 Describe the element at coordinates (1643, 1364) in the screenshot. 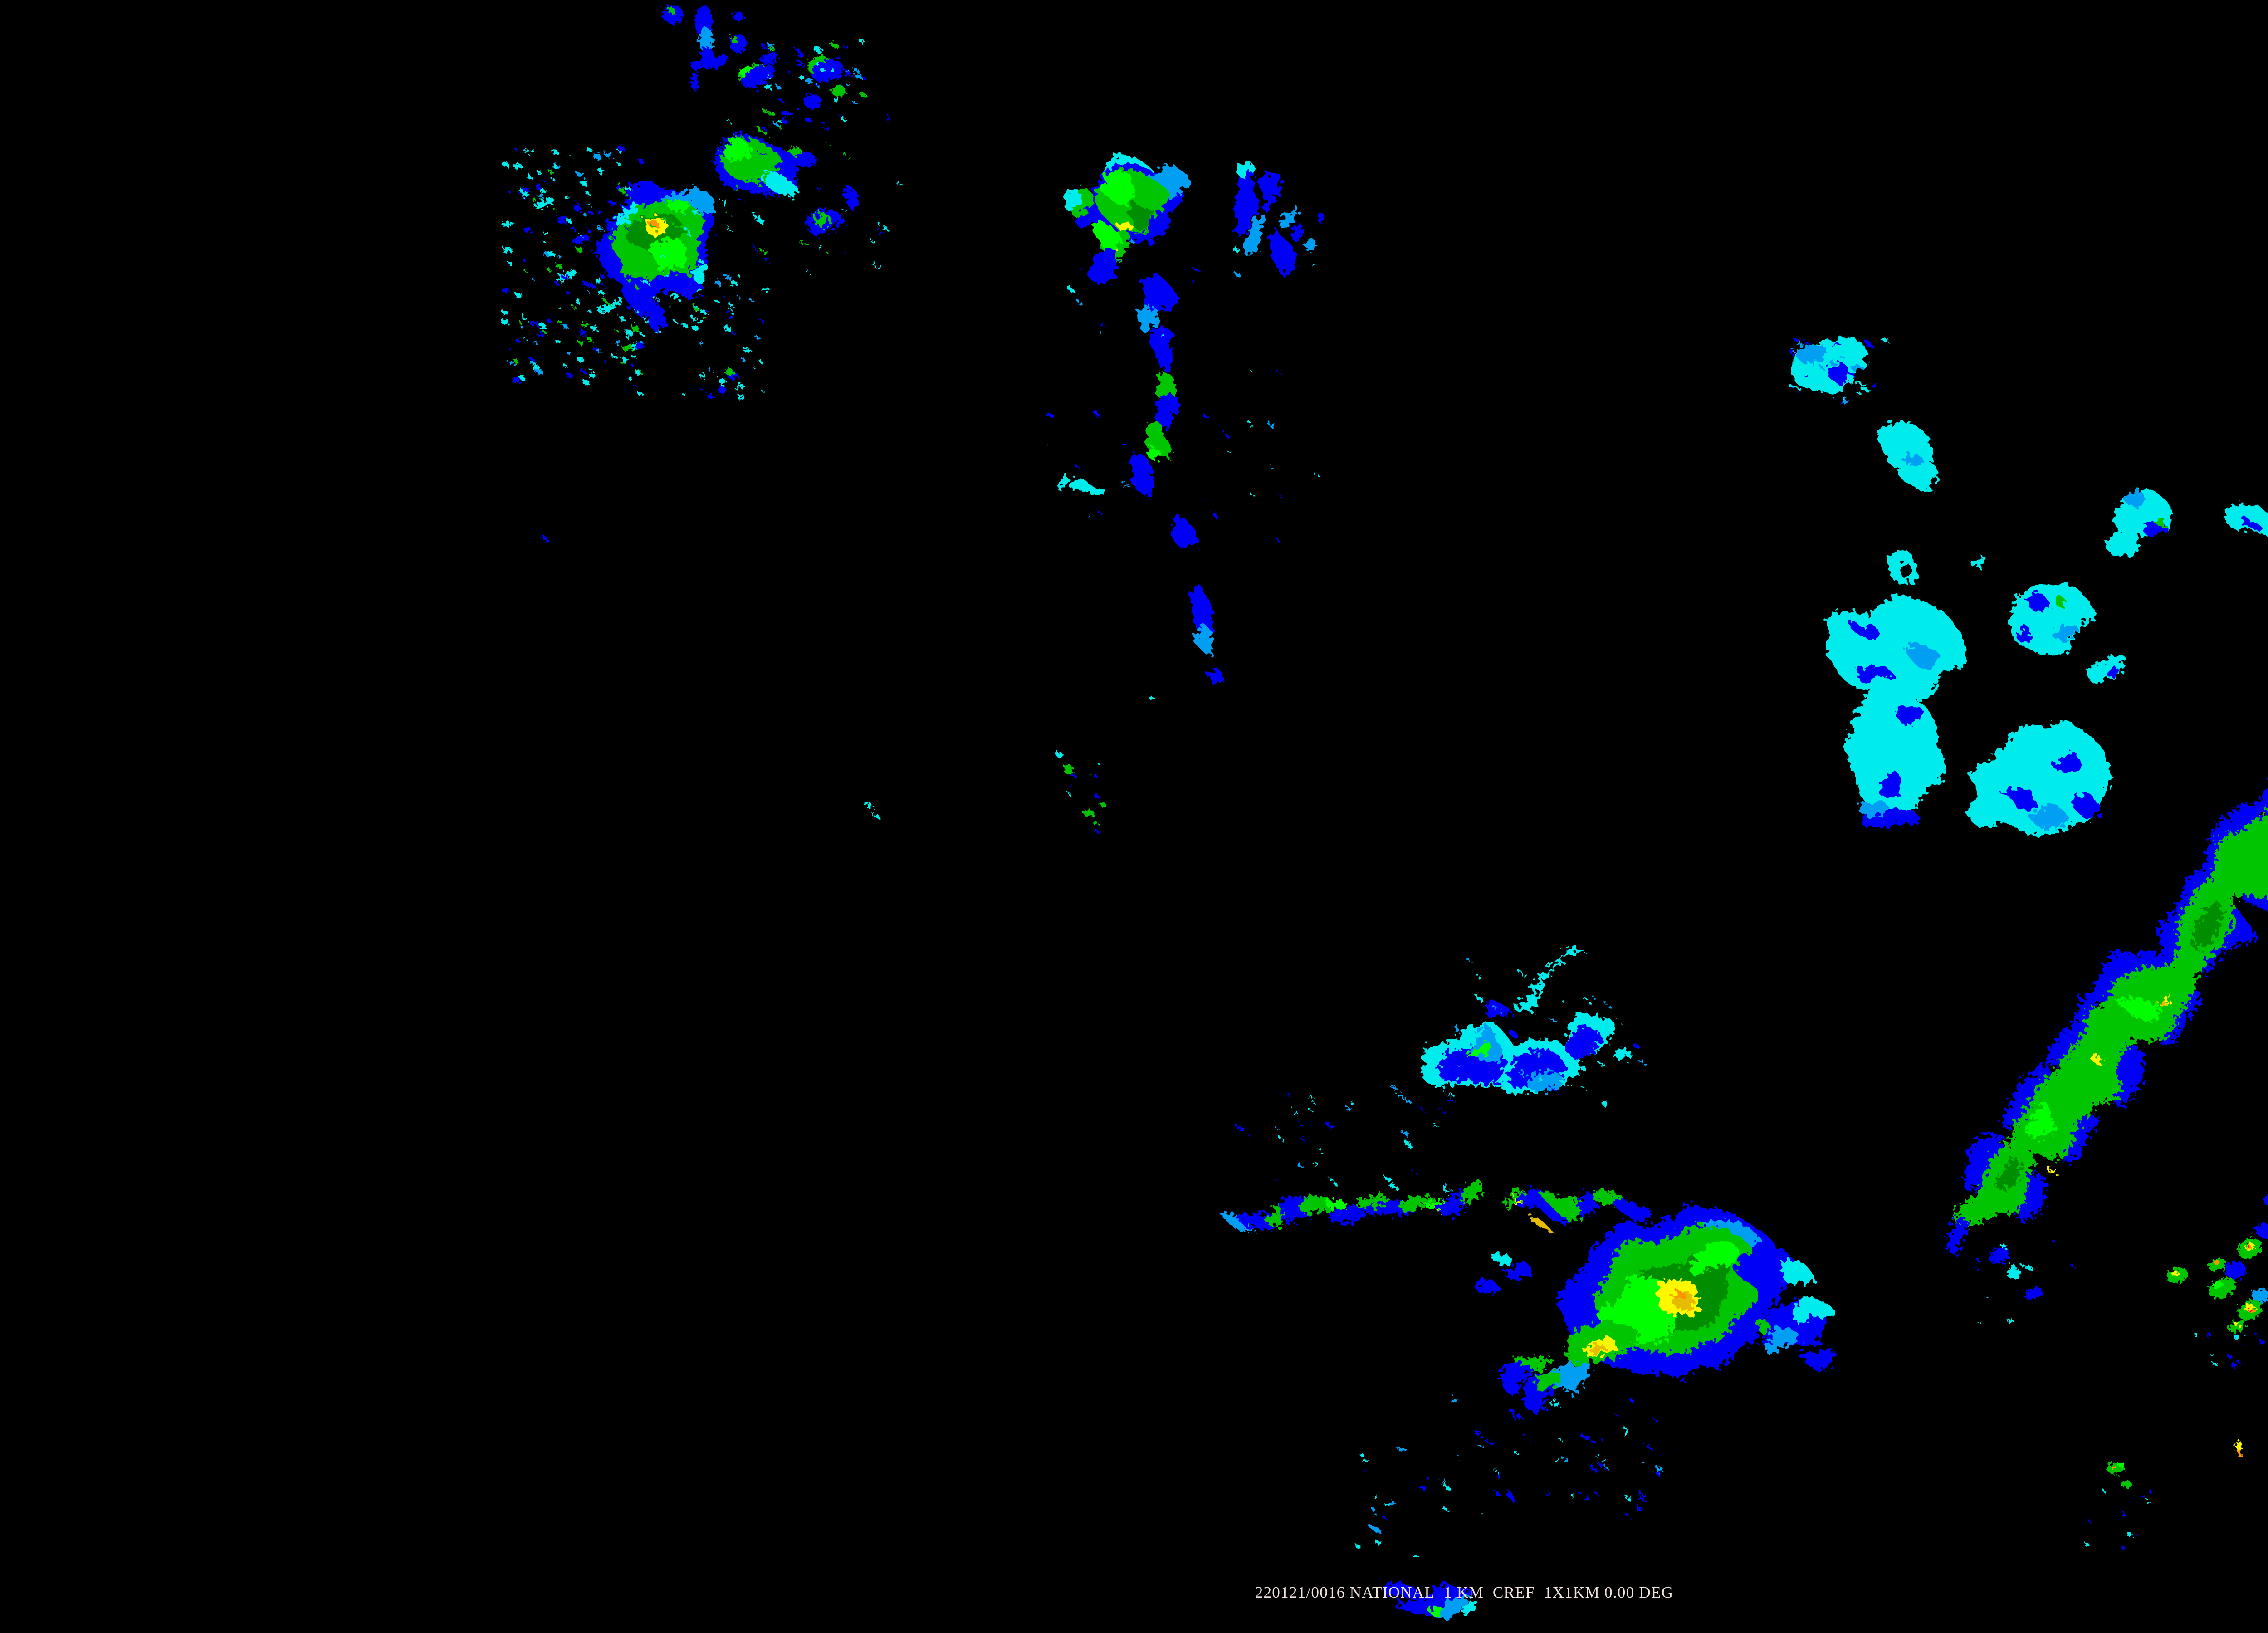

I see `echo-cluster-south-storm` at that location.